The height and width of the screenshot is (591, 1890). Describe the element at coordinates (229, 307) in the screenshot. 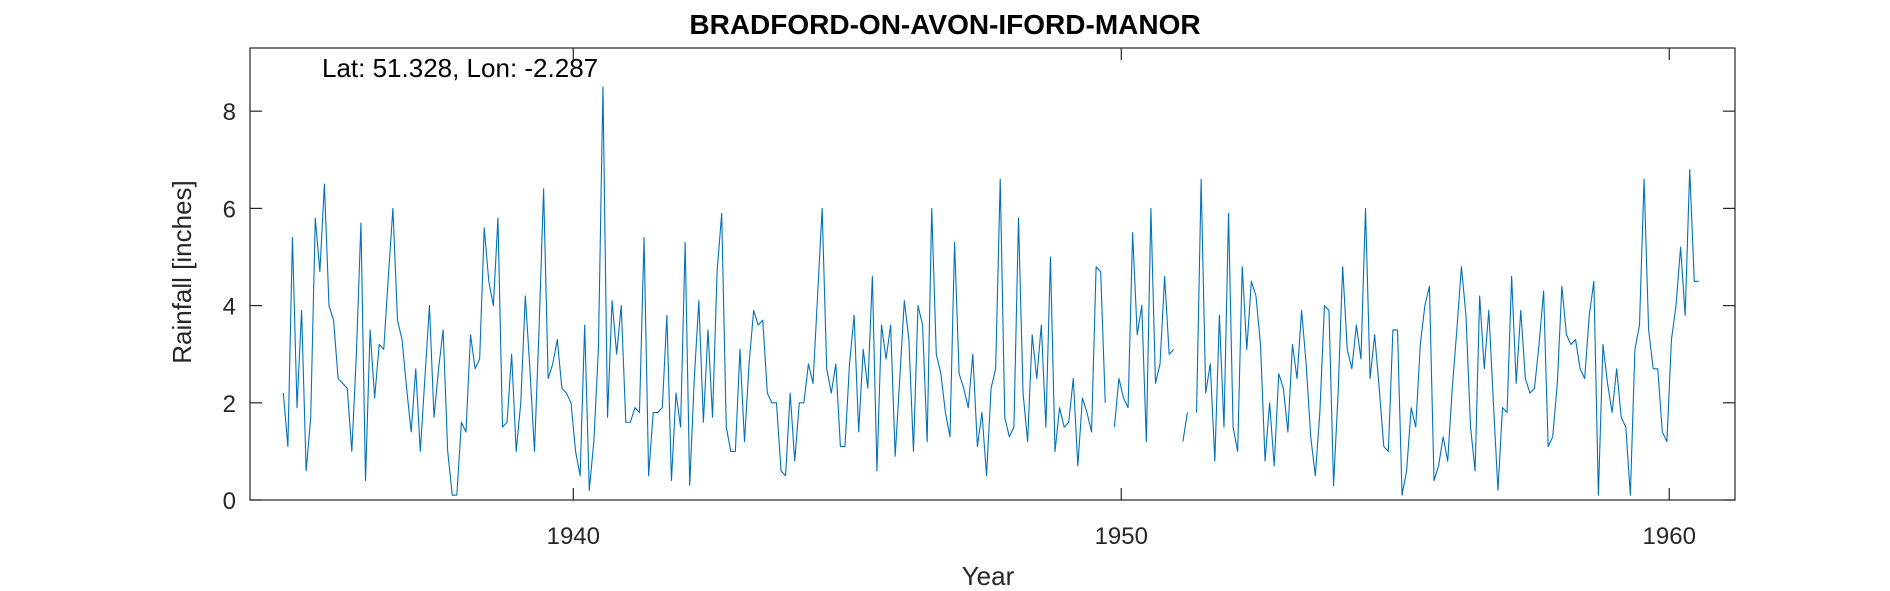

I see `y-tick-label: 4` at that location.